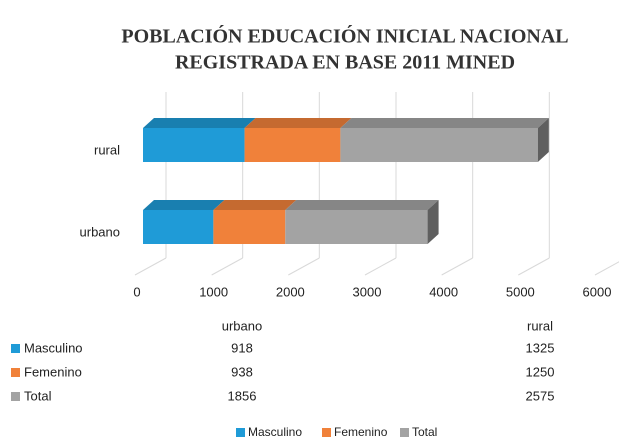 The width and height of the screenshot is (619, 443). What do you see at coordinates (443, 291) in the screenshot?
I see `x-tick-label: 4000` at bounding box center [443, 291].